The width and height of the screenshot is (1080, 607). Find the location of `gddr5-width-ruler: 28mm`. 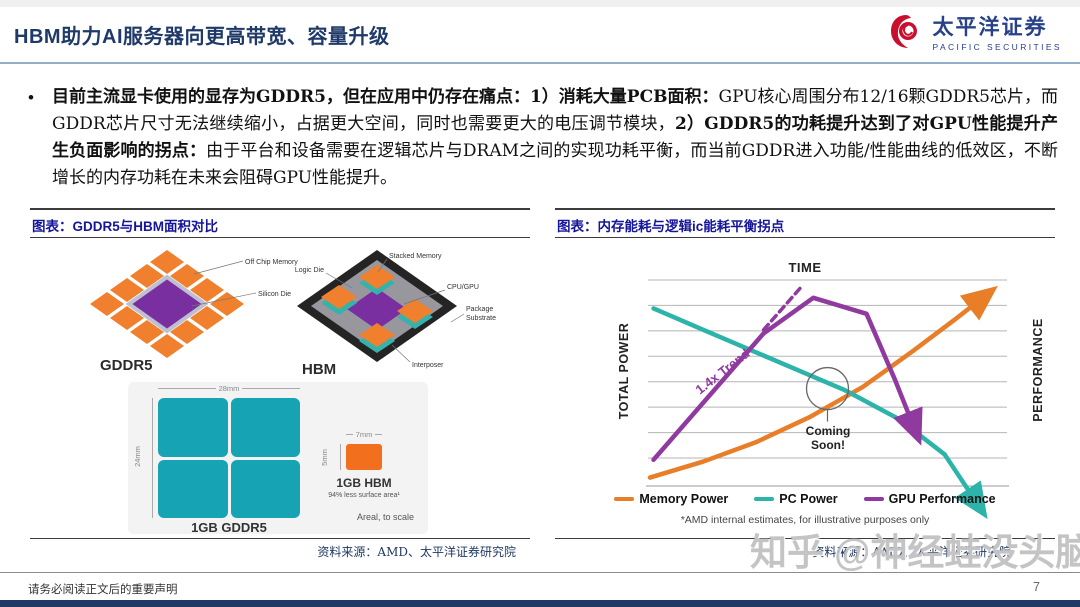

gddr5-width-ruler: 28mm is located at coordinates (229, 388).